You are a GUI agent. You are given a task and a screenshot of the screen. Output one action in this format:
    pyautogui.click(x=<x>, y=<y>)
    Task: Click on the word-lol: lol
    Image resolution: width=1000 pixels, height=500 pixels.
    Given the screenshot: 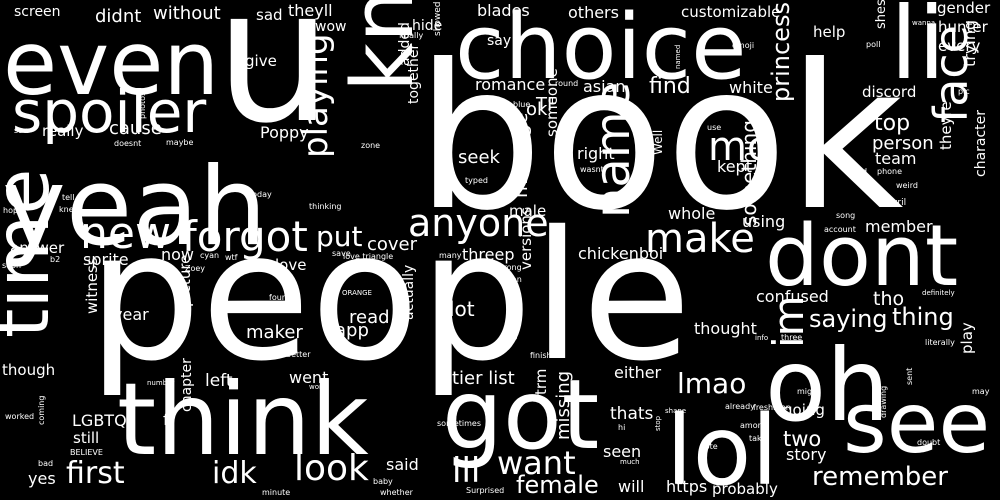 What is the action you would take?
    pyautogui.click(x=722, y=447)
    